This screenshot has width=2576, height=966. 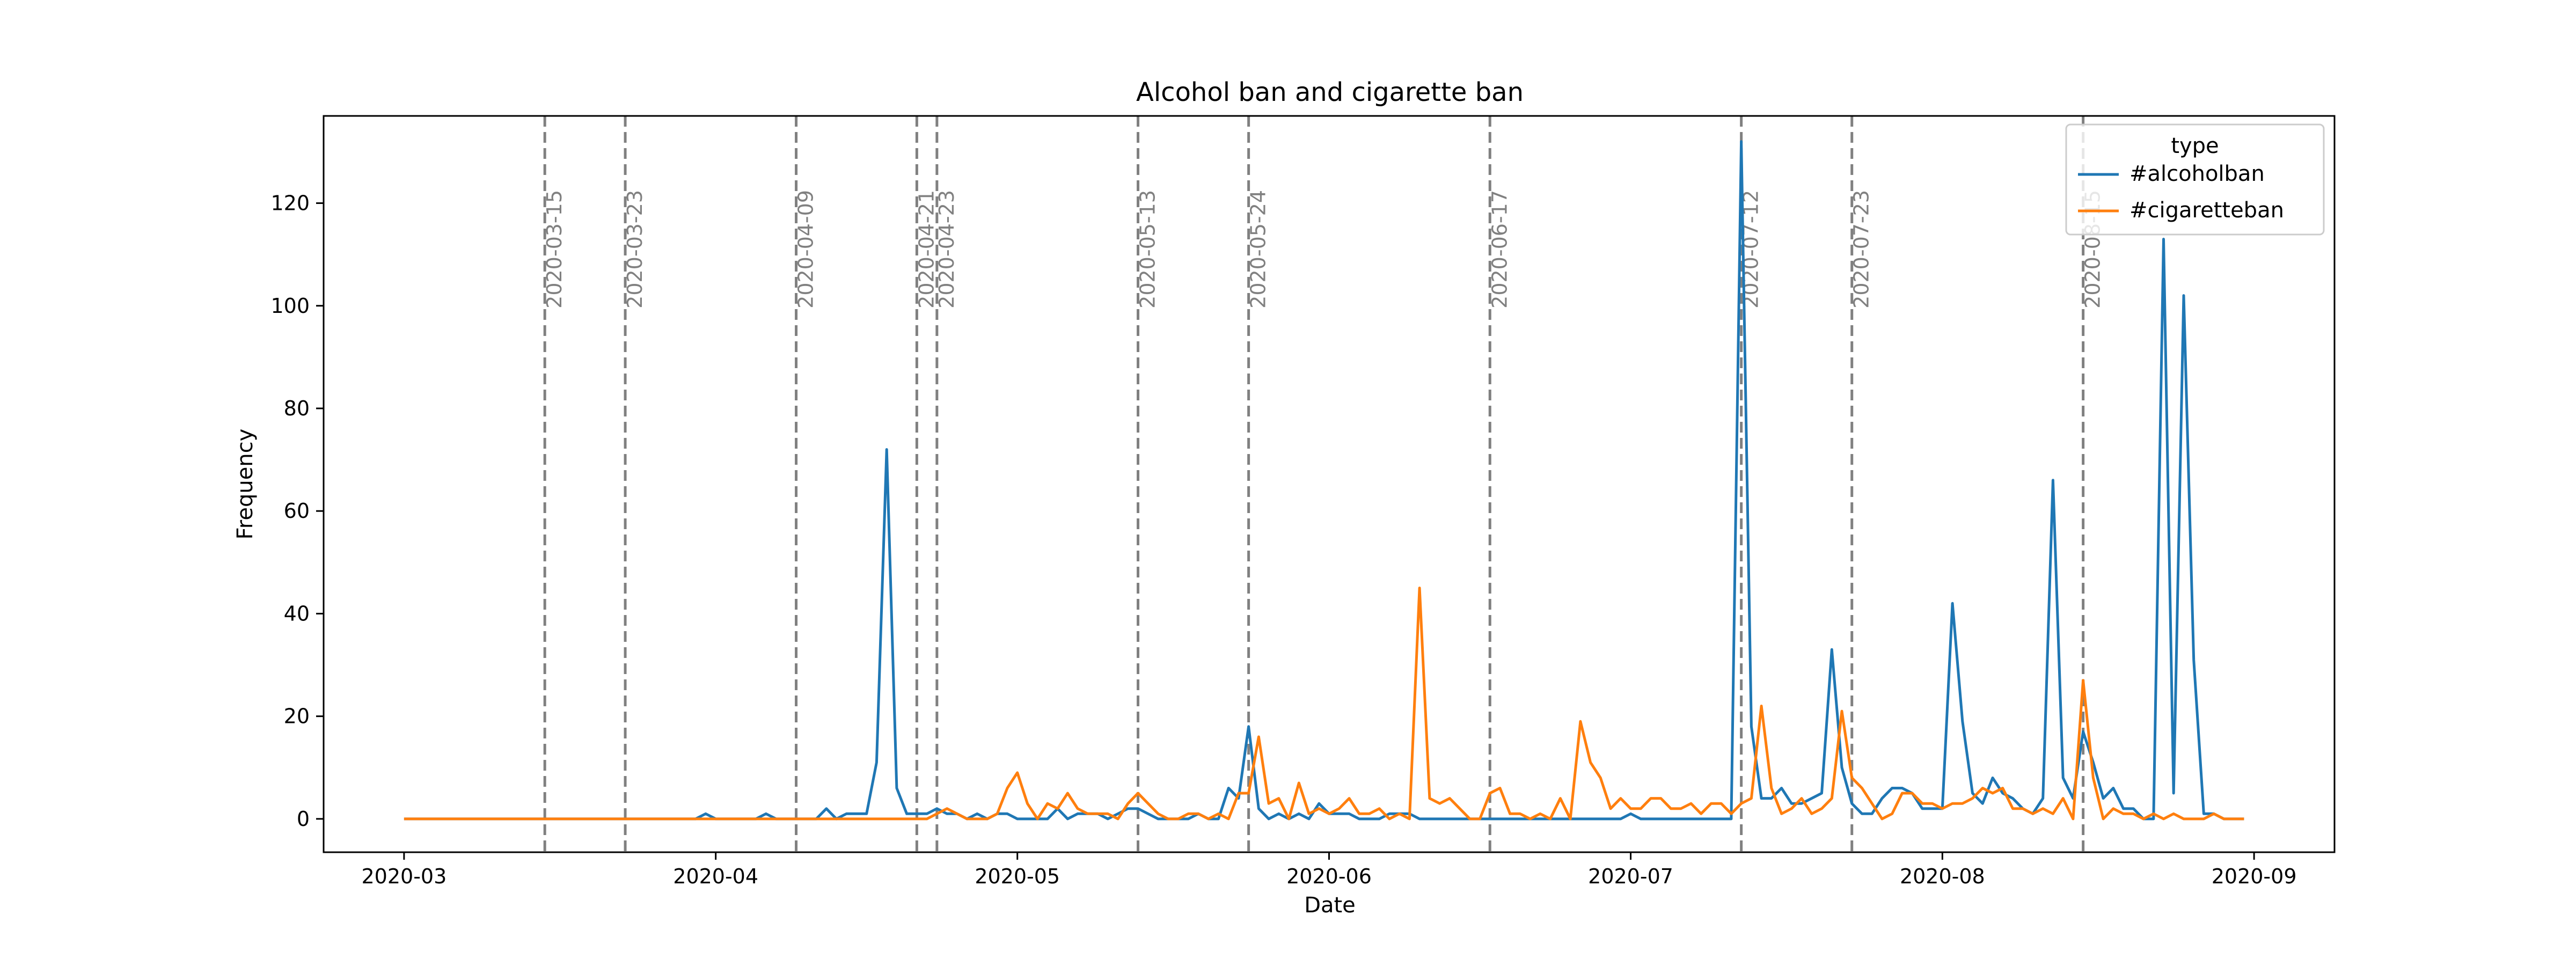 I want to click on event-label: 2020-05-13, so click(x=1148, y=249).